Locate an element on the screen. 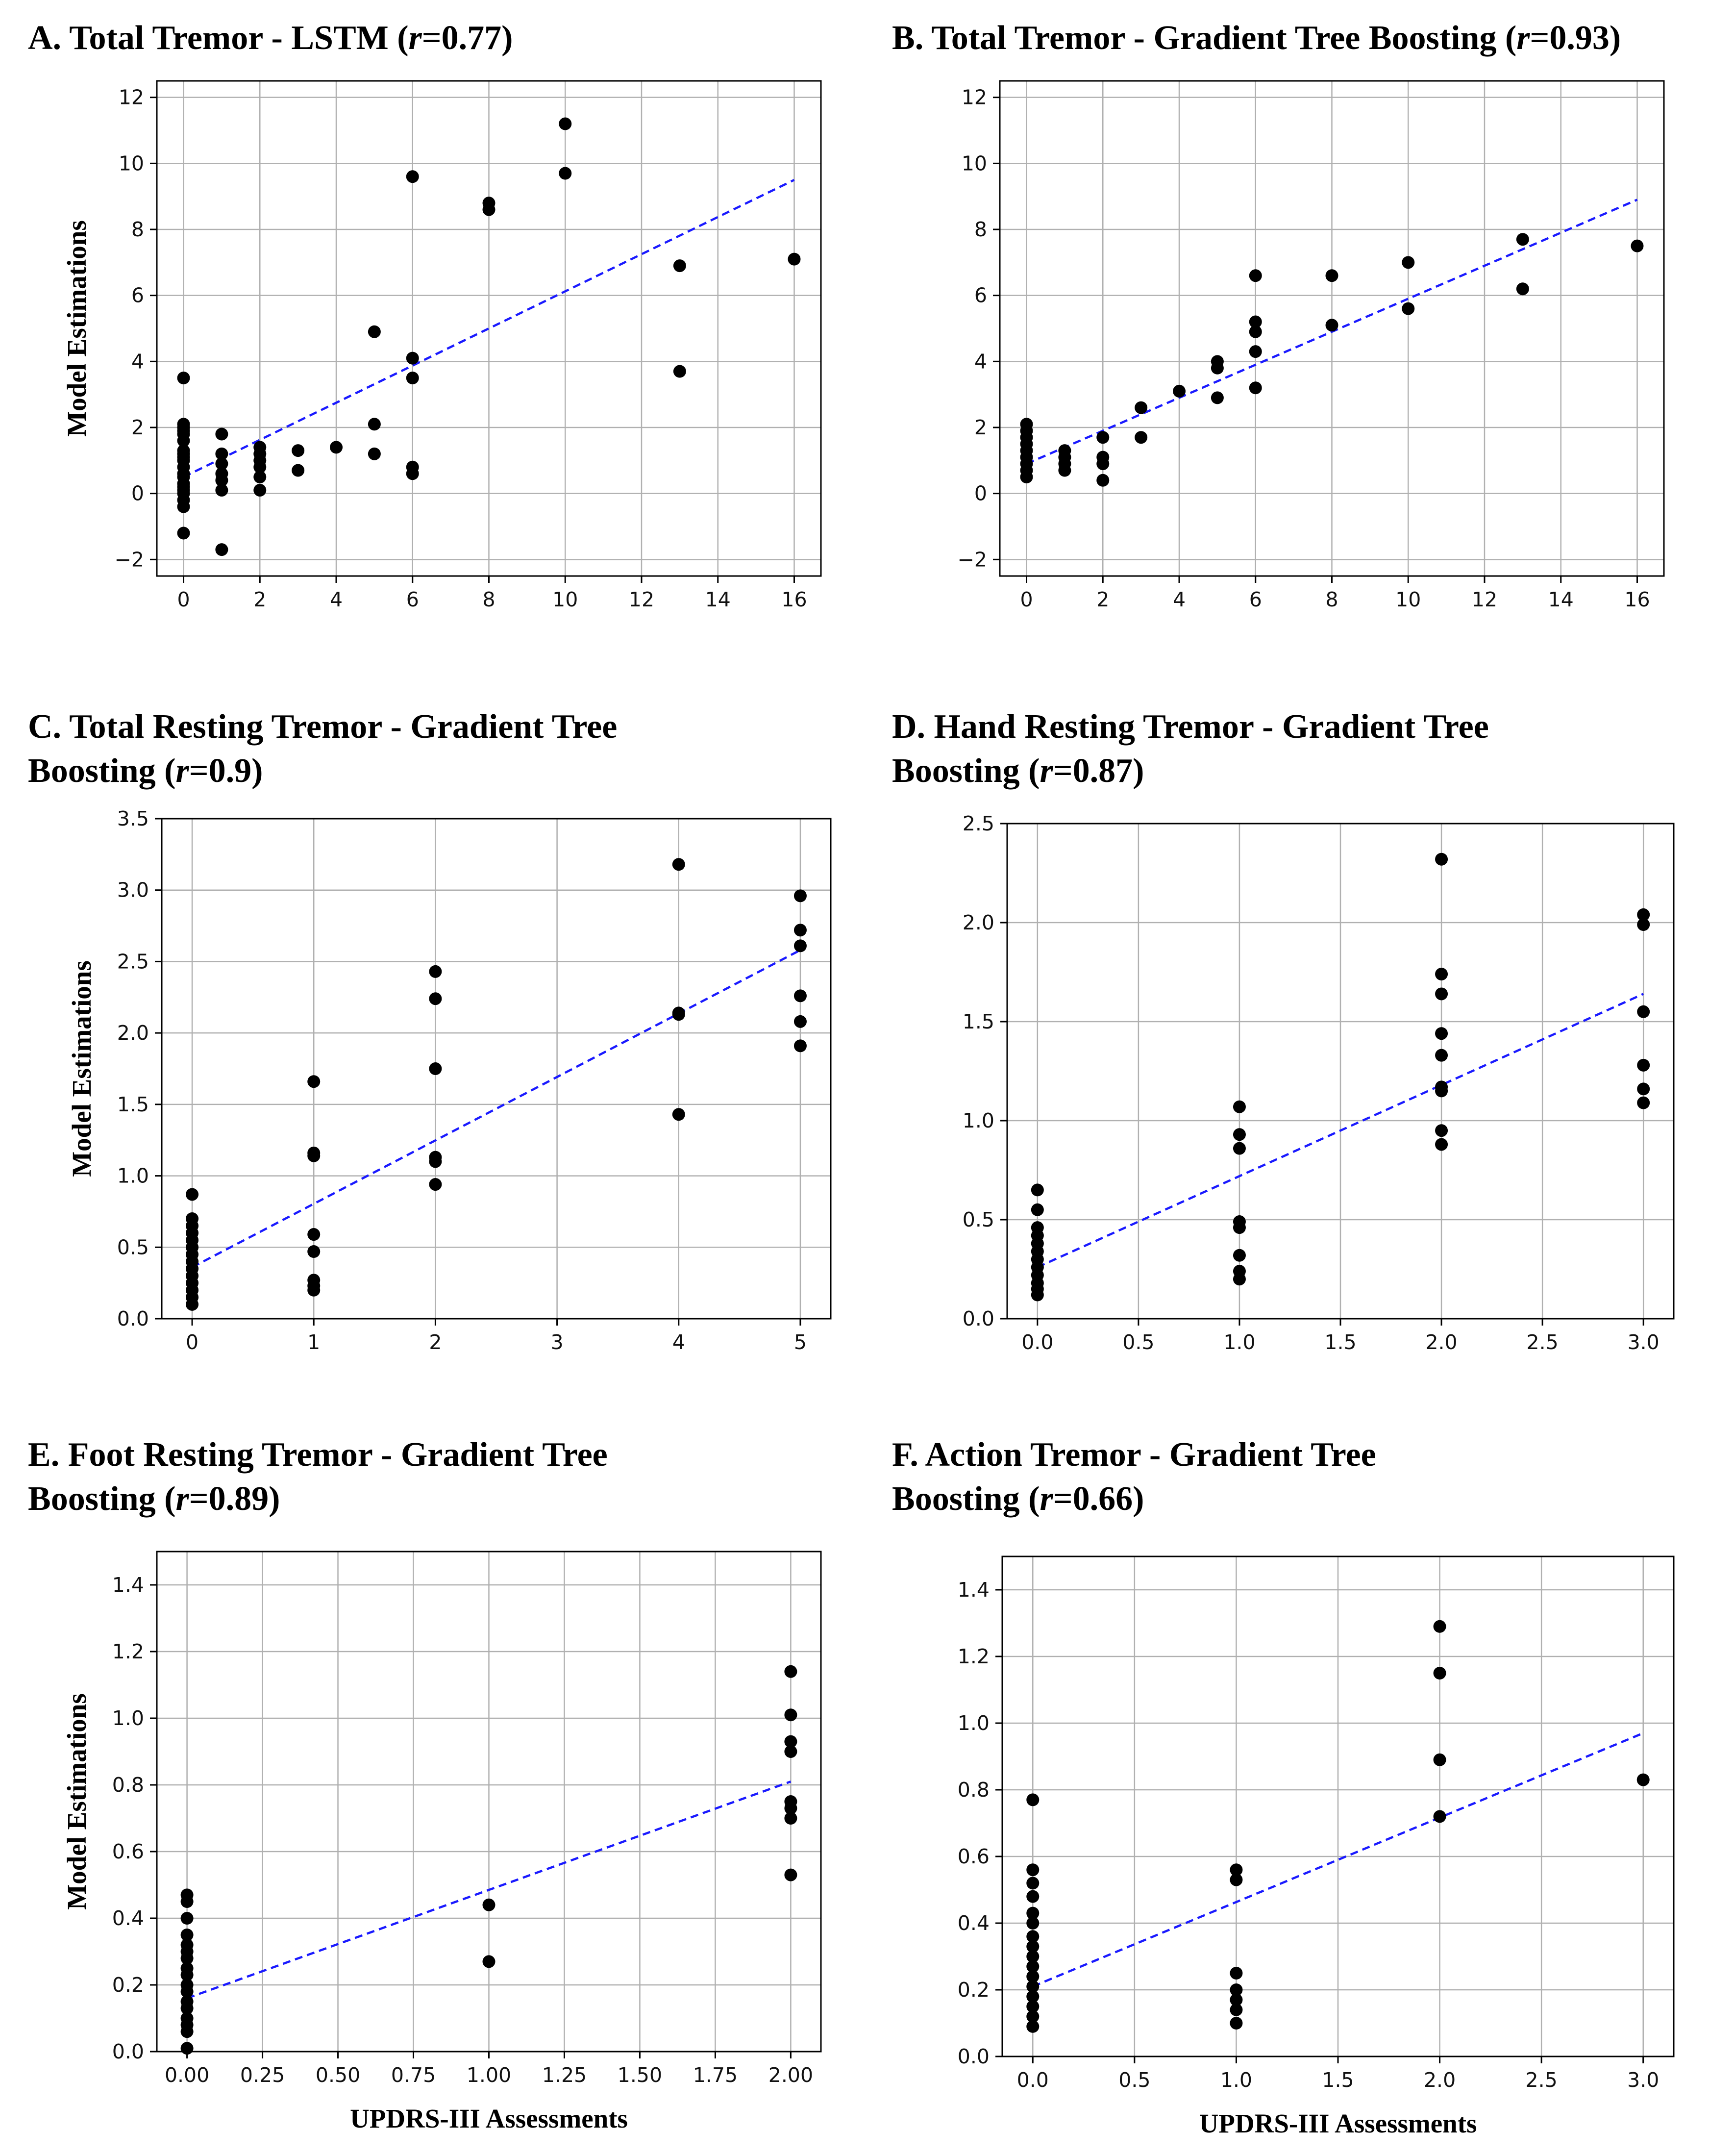 This screenshot has width=1709, height=2156. x-tick-label: 1.5 is located at coordinates (1340, 1342).